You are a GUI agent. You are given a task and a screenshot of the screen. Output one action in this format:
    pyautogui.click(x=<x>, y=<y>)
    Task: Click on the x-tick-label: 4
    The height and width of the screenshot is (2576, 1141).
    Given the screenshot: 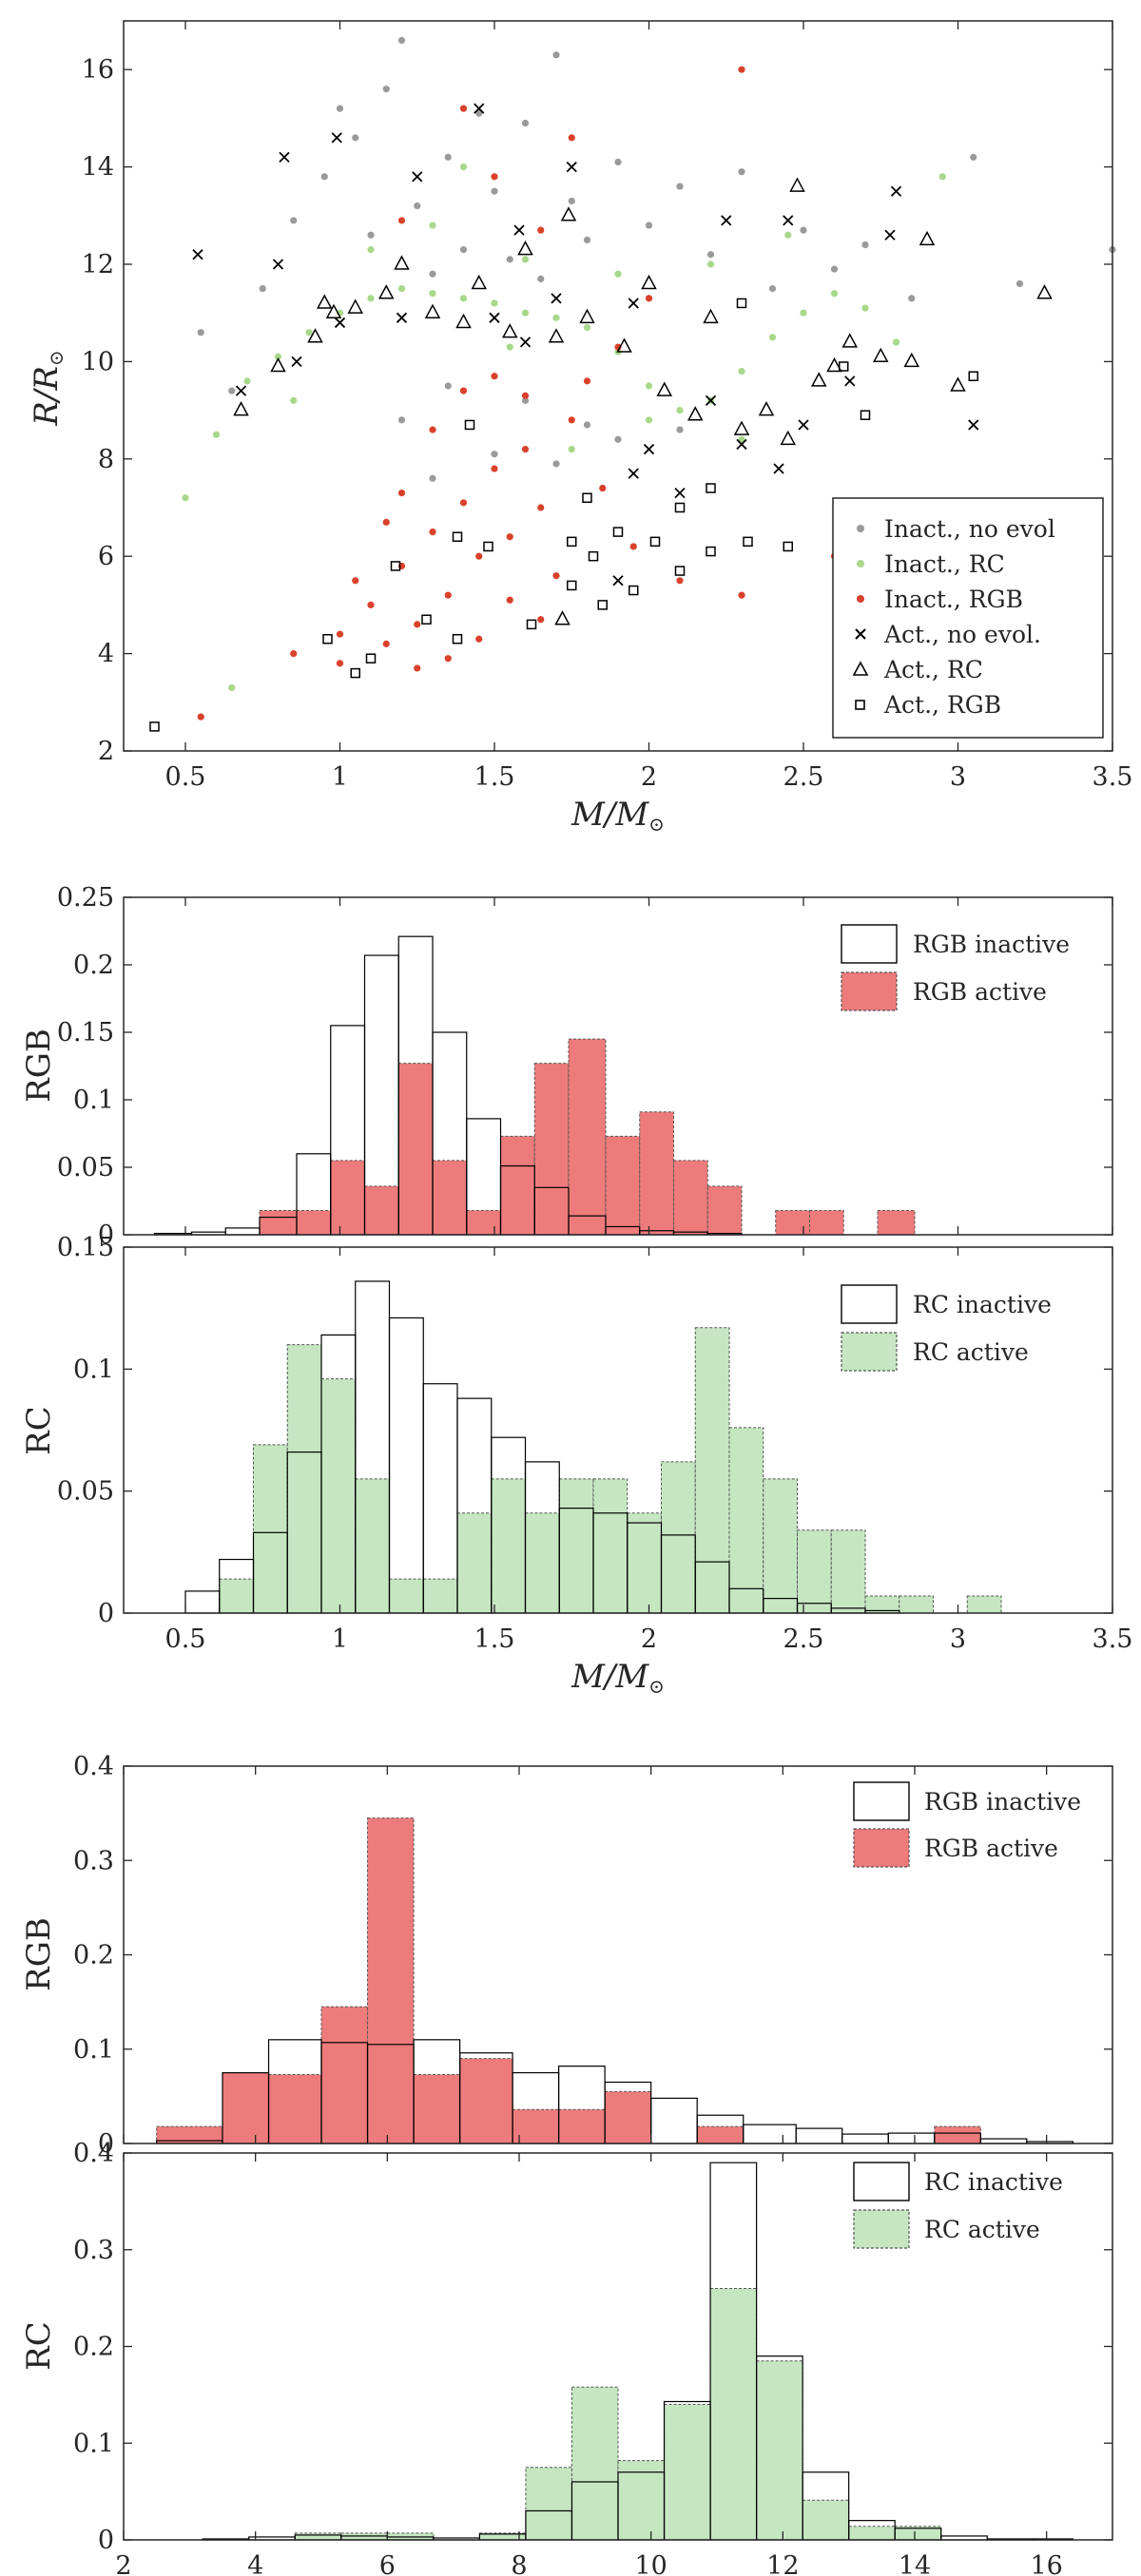 What is the action you would take?
    pyautogui.click(x=255, y=2563)
    